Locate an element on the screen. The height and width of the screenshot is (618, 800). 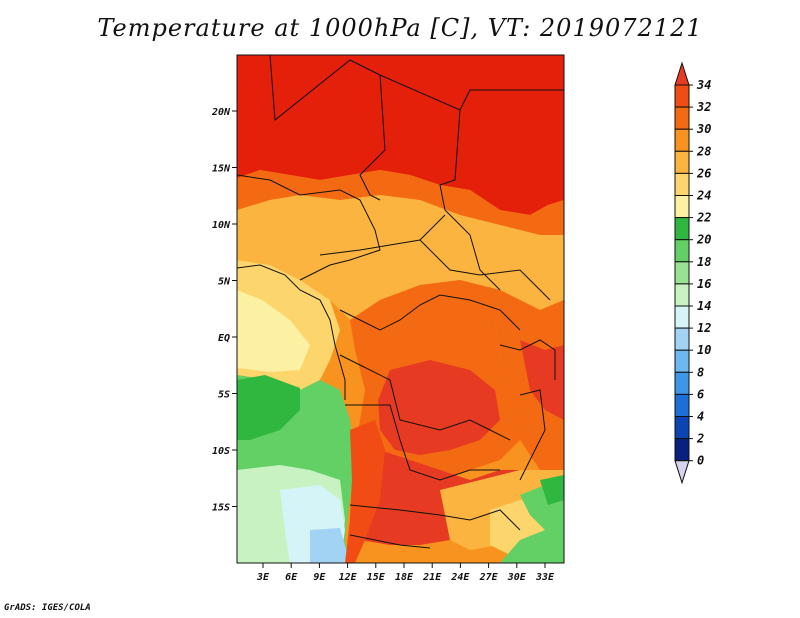
x-tick-label: 6E is located at coordinates (291, 577).